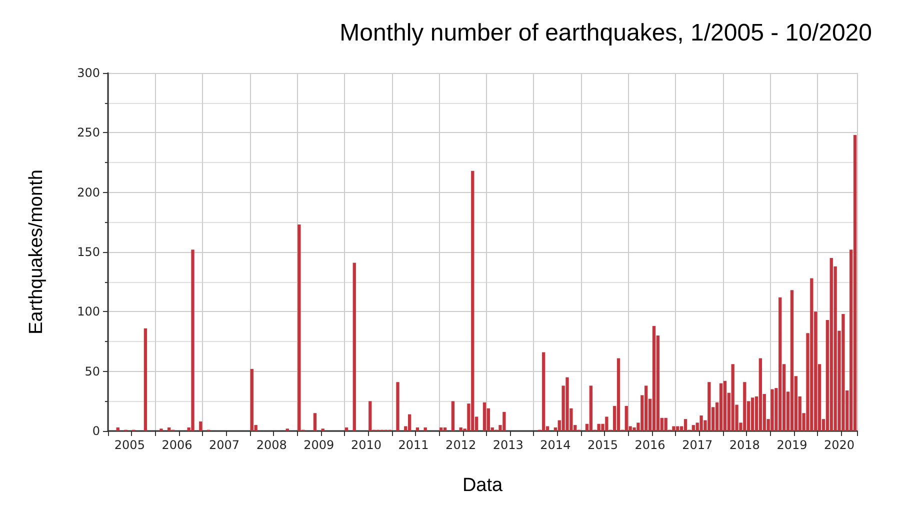 This screenshot has width=905, height=529. Describe the element at coordinates (508, 445) in the screenshot. I see `x-tick-label: 2013` at that location.